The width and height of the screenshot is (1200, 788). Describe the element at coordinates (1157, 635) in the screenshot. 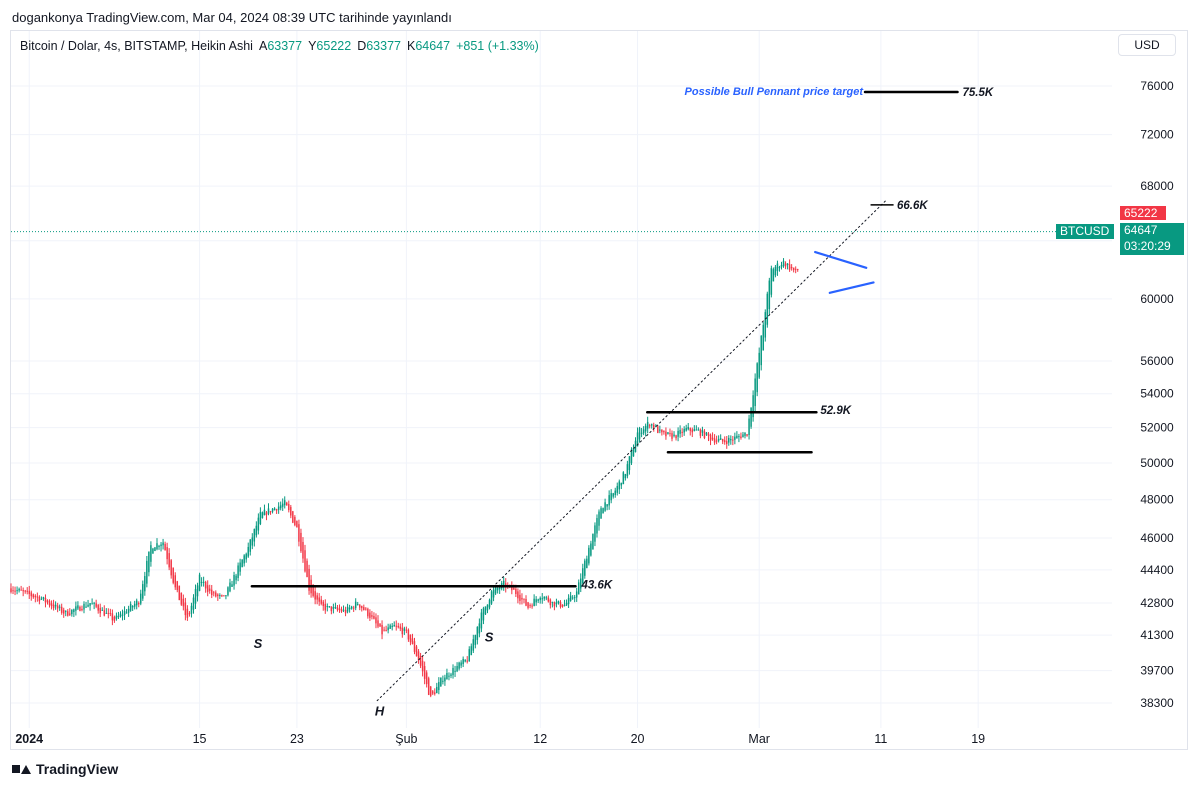

I see `y-tick-label: 41300` at that location.